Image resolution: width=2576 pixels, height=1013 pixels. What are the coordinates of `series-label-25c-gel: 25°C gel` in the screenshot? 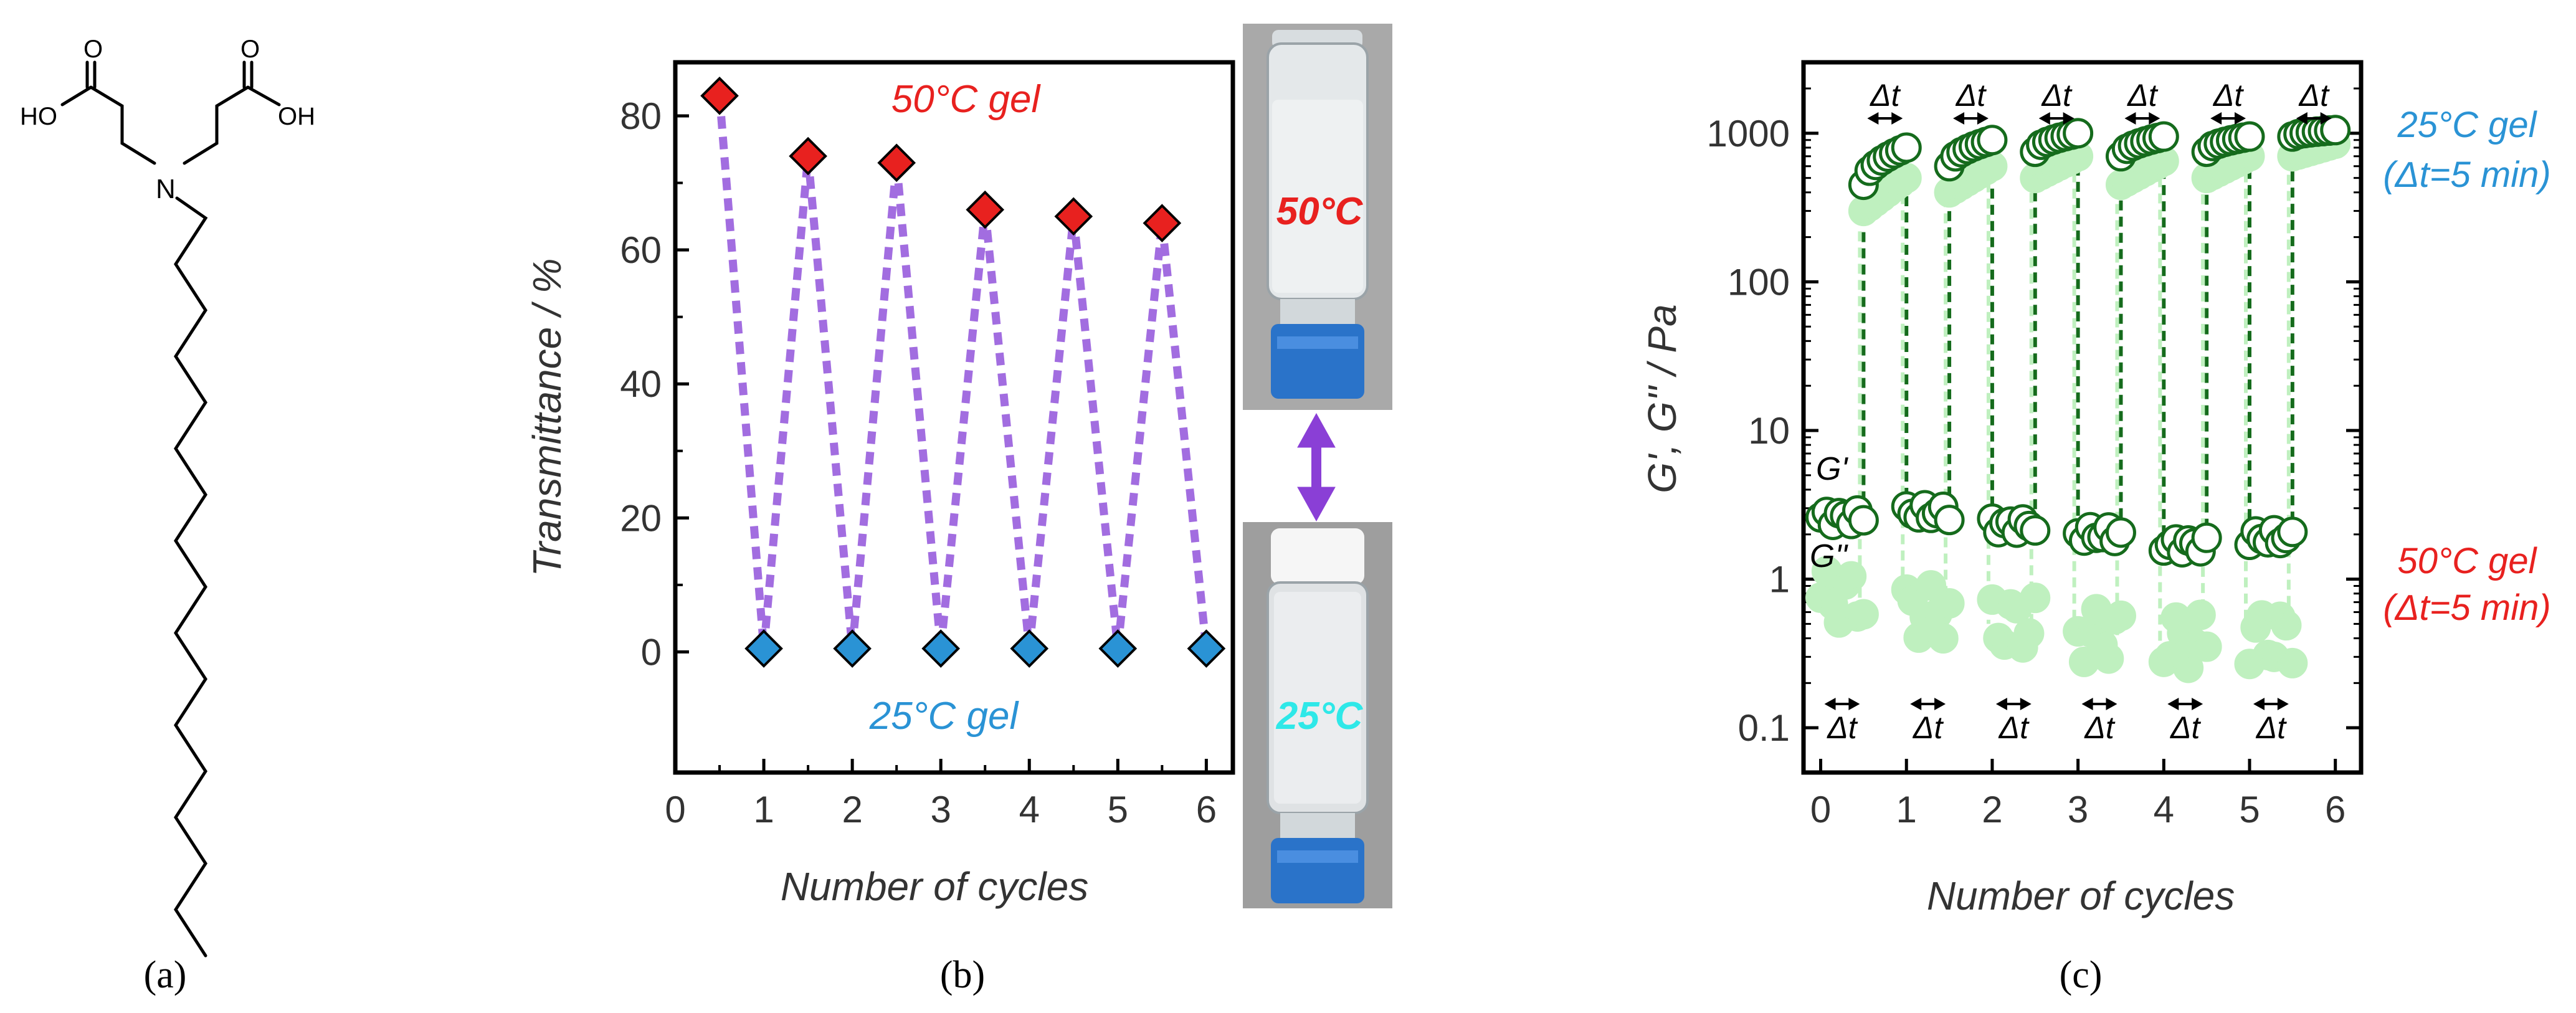 It's located at (944, 716).